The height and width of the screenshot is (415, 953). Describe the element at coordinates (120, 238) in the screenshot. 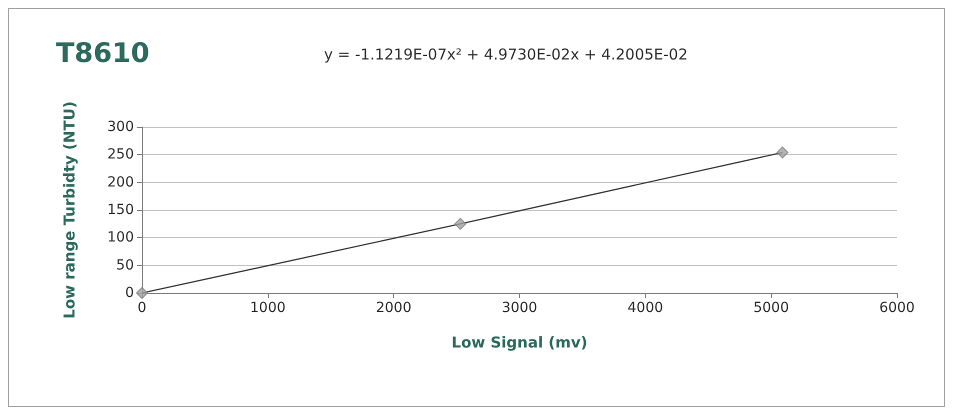

I see `y-tick-label: 100` at that location.